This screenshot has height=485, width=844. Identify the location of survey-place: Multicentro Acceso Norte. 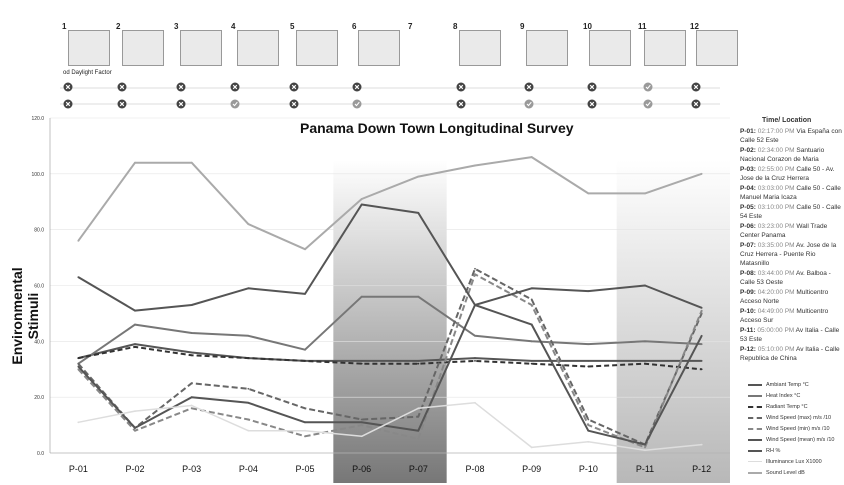
(784, 297).